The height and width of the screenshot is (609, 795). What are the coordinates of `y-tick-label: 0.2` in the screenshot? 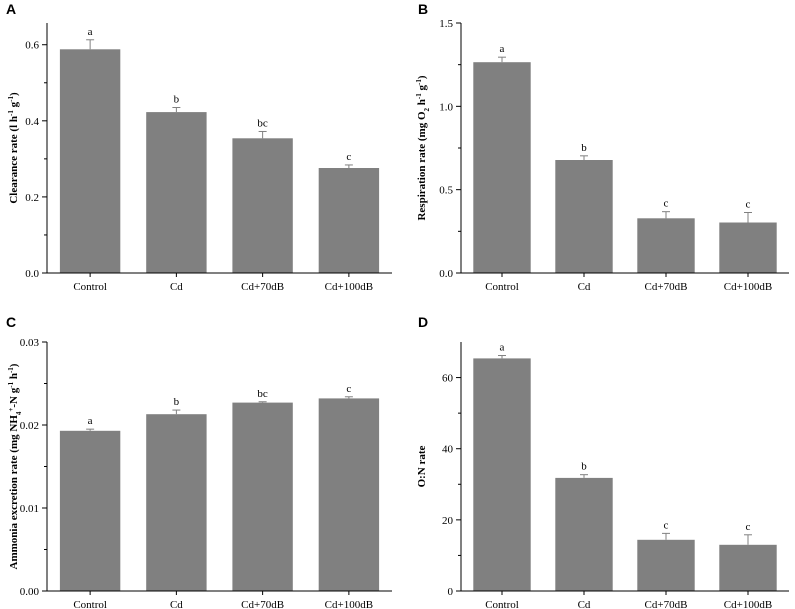 It's located at (32, 198).